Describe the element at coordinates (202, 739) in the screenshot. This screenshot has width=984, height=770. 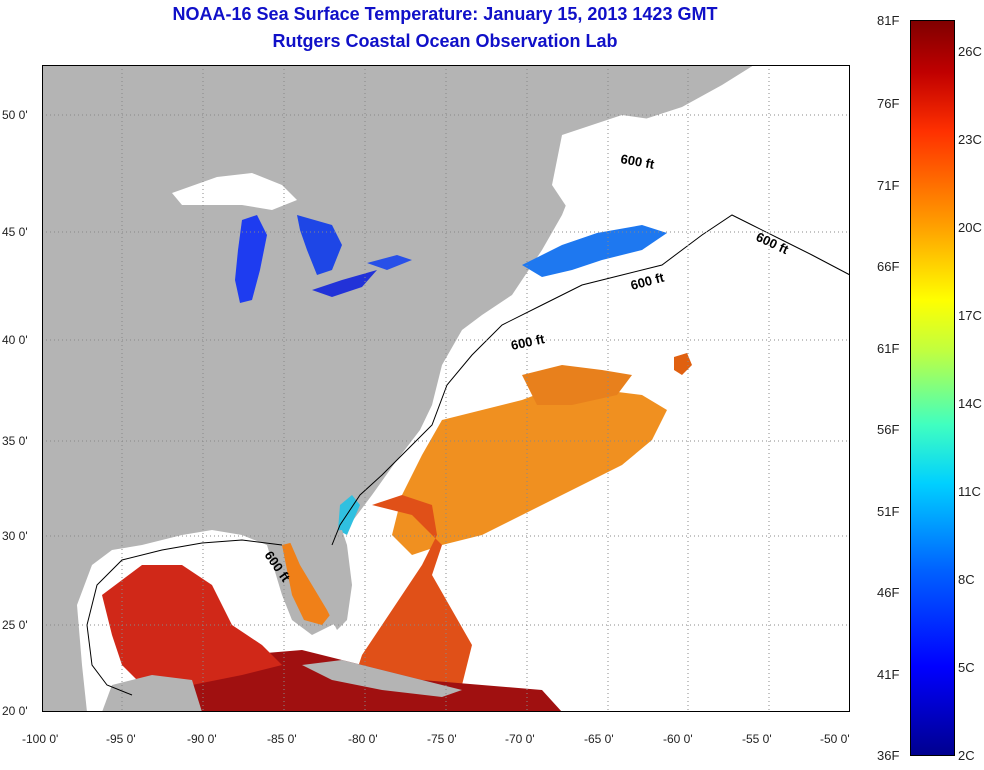
I see `lon-tick-90: -90 0'` at that location.